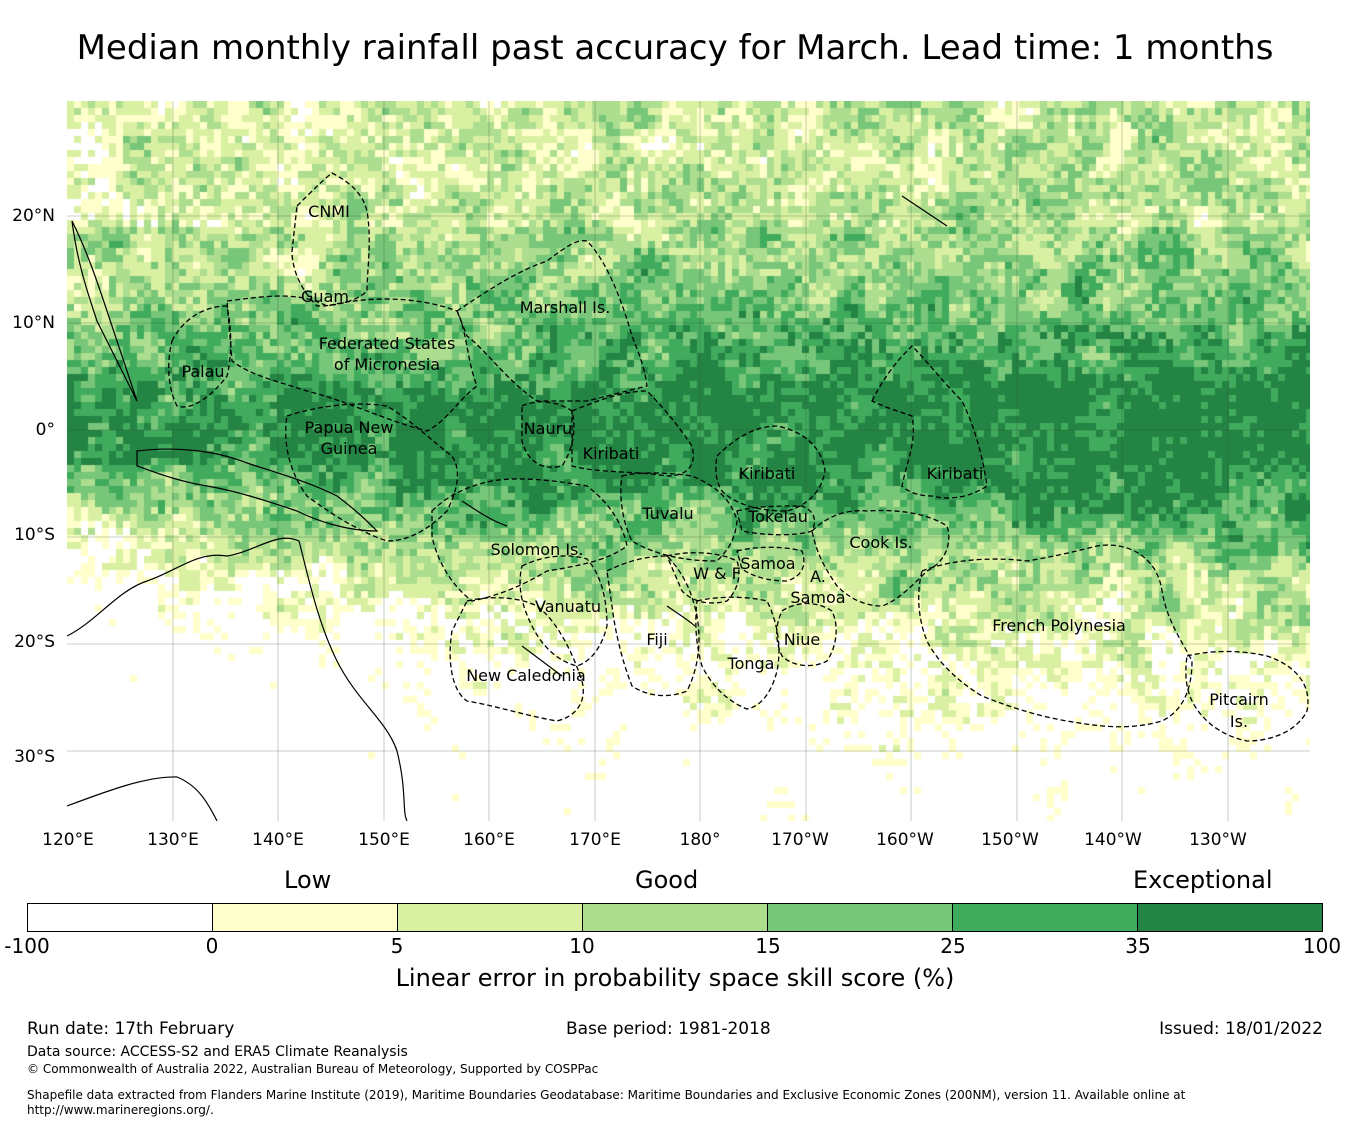 The width and height of the screenshot is (1350, 1125). I want to click on cook-islands-eez, so click(880, 558).